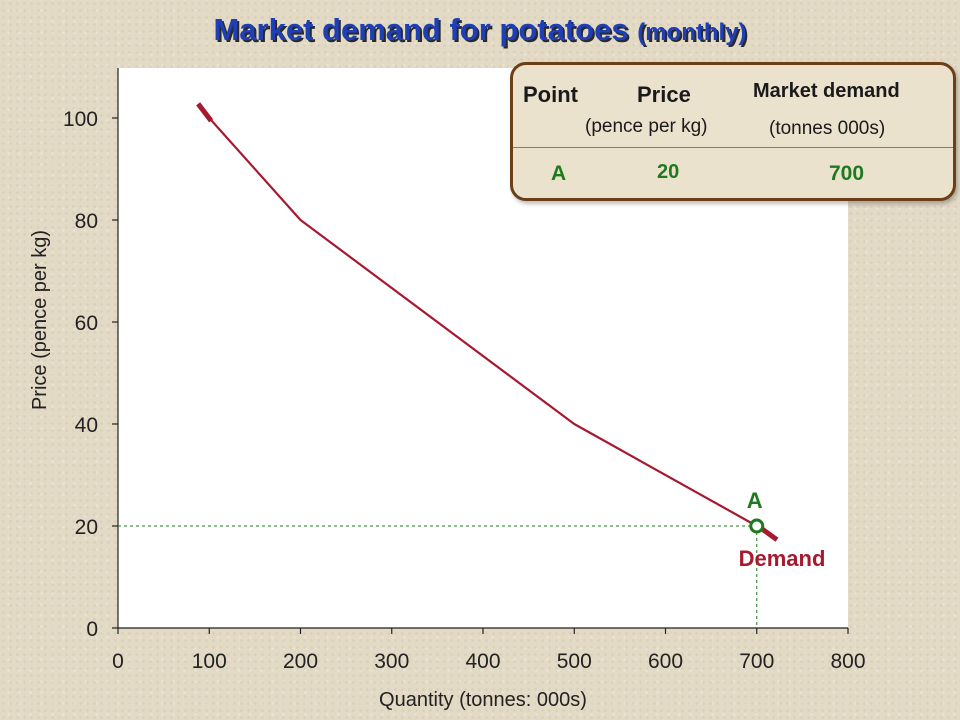 The image size is (960, 720). Describe the element at coordinates (86, 323) in the screenshot. I see `y-tick-label: 60` at that location.